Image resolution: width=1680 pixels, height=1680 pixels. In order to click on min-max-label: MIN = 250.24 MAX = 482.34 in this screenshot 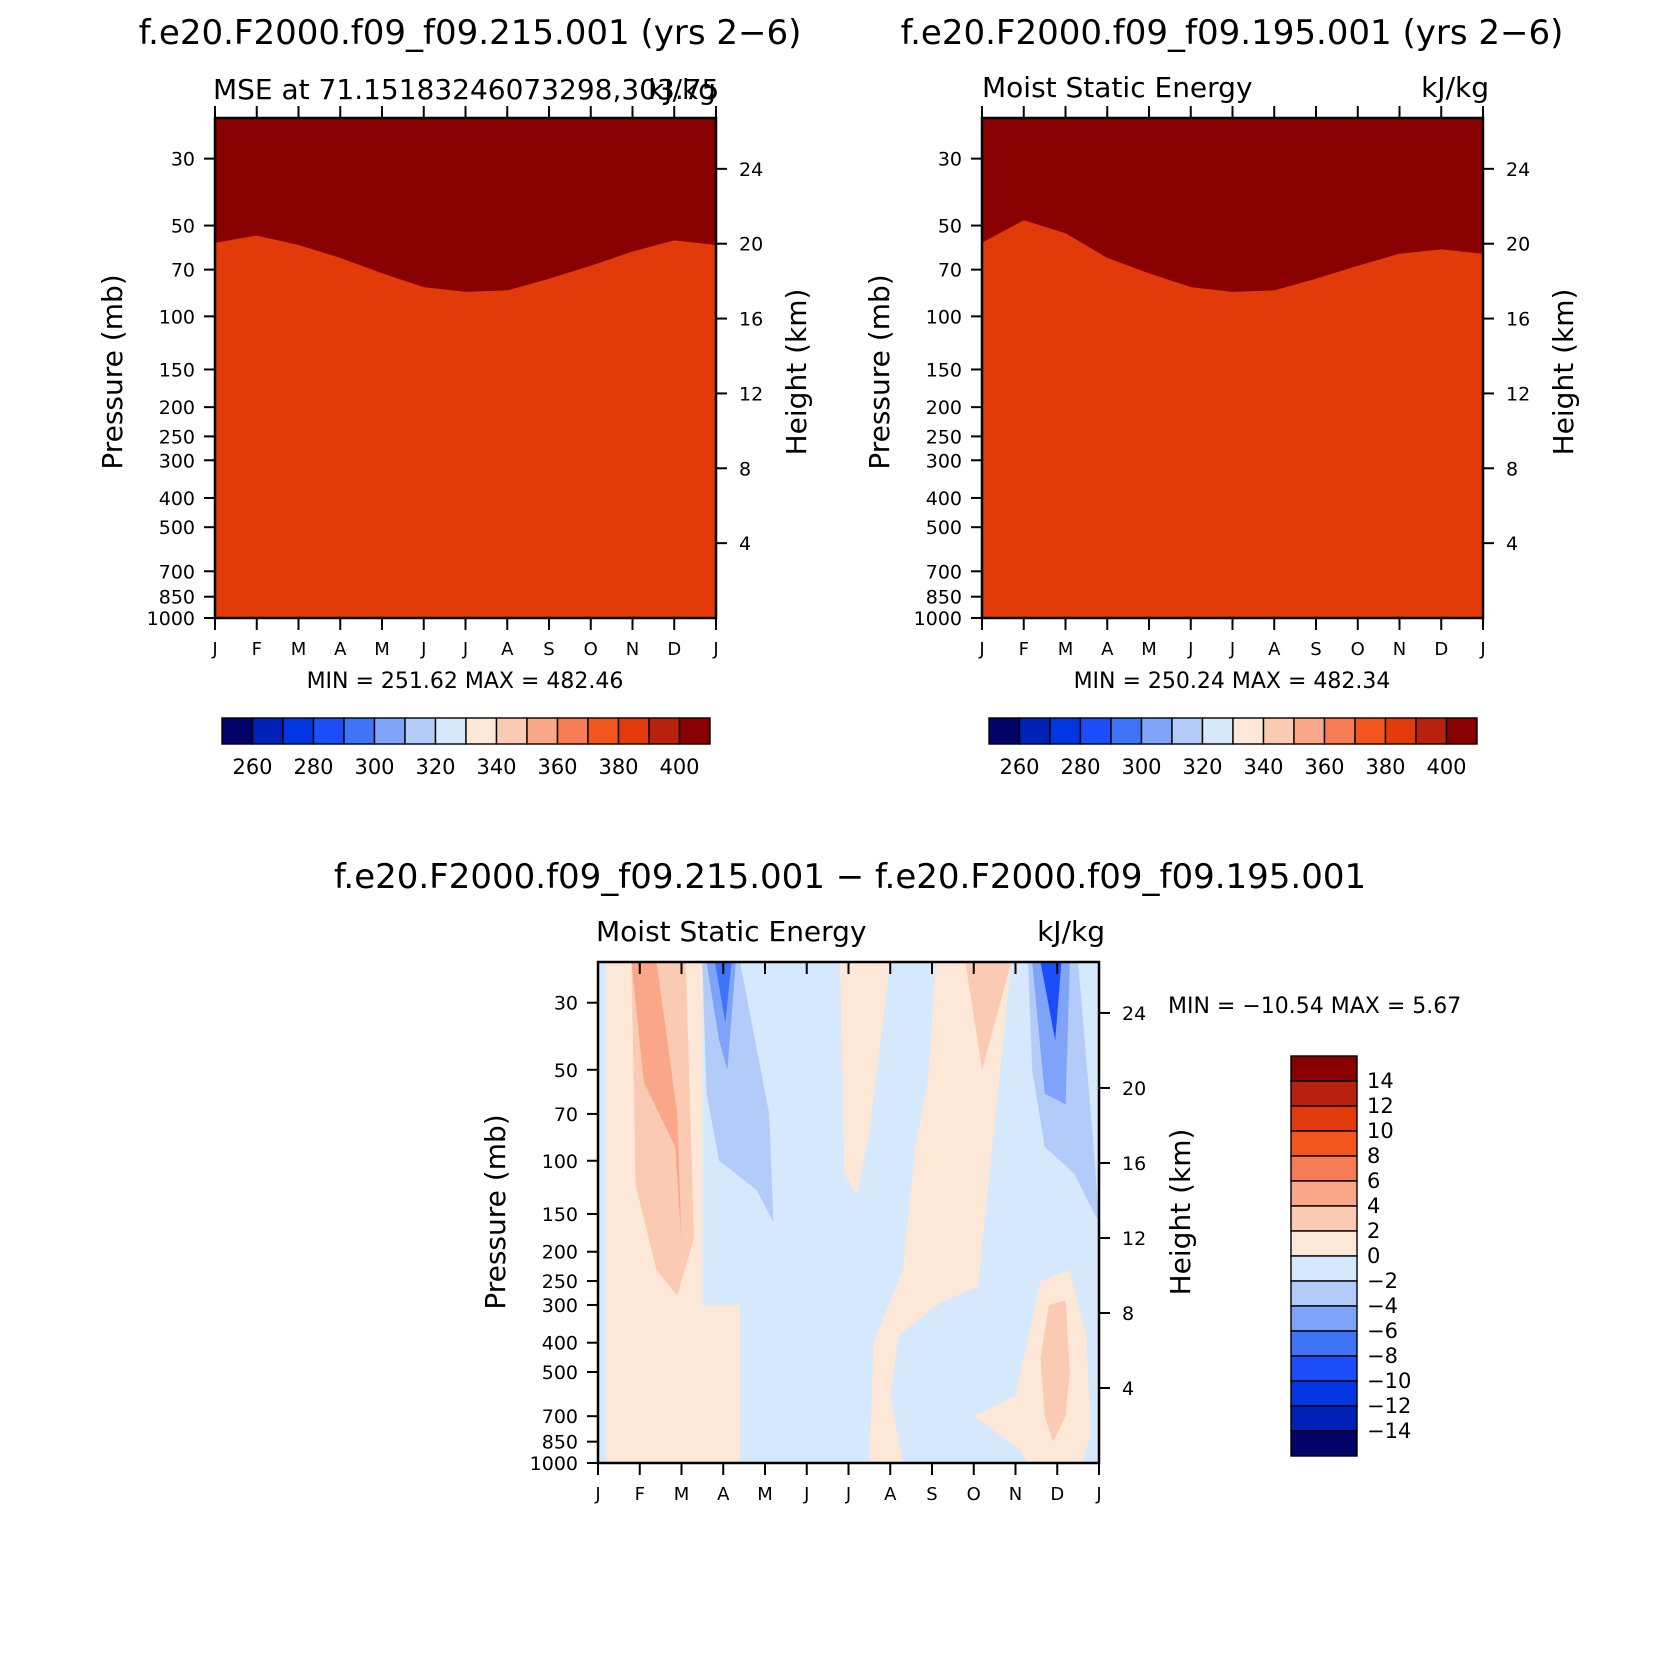, I will do `click(1232, 681)`.